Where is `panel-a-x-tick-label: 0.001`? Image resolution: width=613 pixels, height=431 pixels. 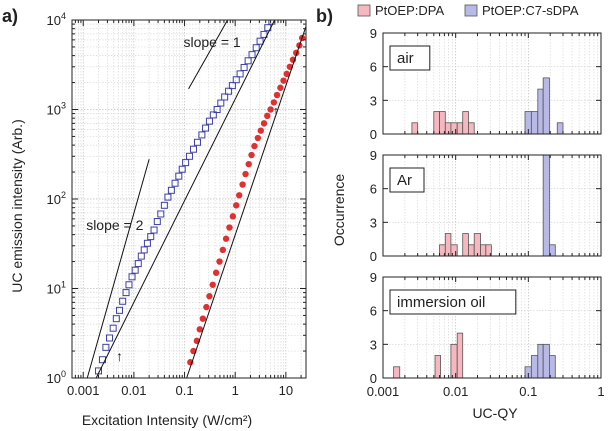
panel-a-x-tick-label: 0.001 is located at coordinates (83, 390).